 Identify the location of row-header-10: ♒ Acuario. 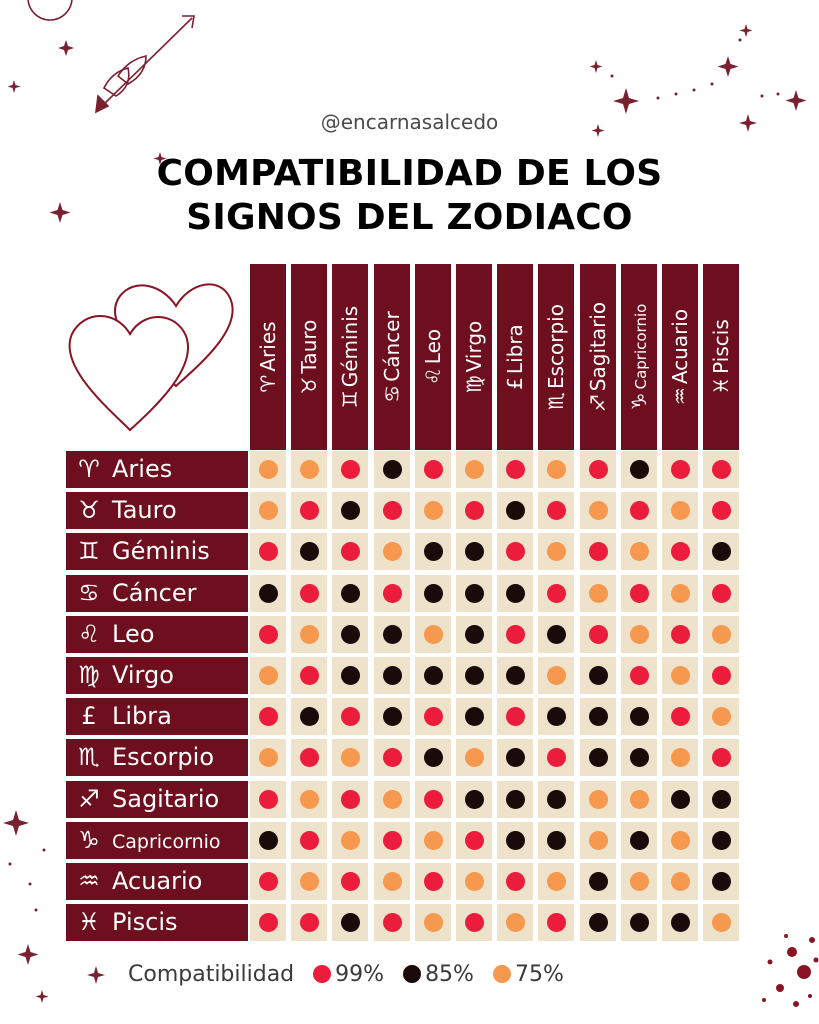
(157, 881).